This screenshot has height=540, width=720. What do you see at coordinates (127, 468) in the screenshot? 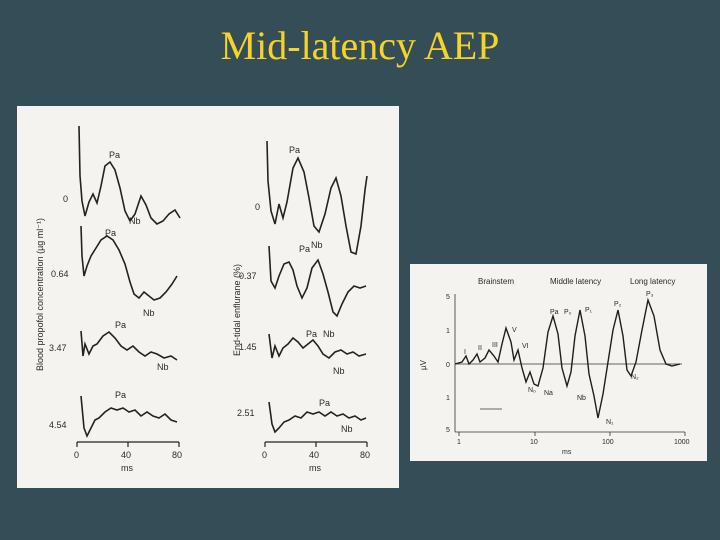
I see `propofol-xlabel: ms` at bounding box center [127, 468].